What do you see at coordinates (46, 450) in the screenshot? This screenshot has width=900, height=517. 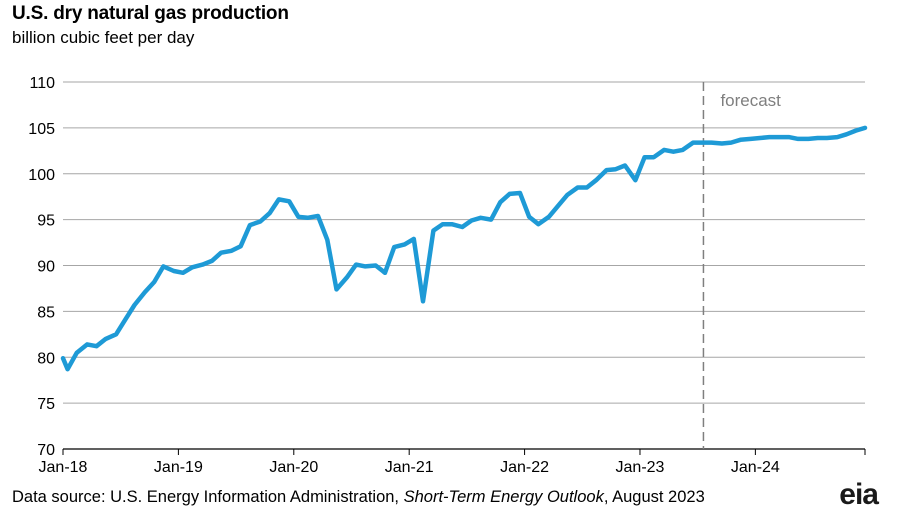 I see `y-tick-label-70: 70` at bounding box center [46, 450].